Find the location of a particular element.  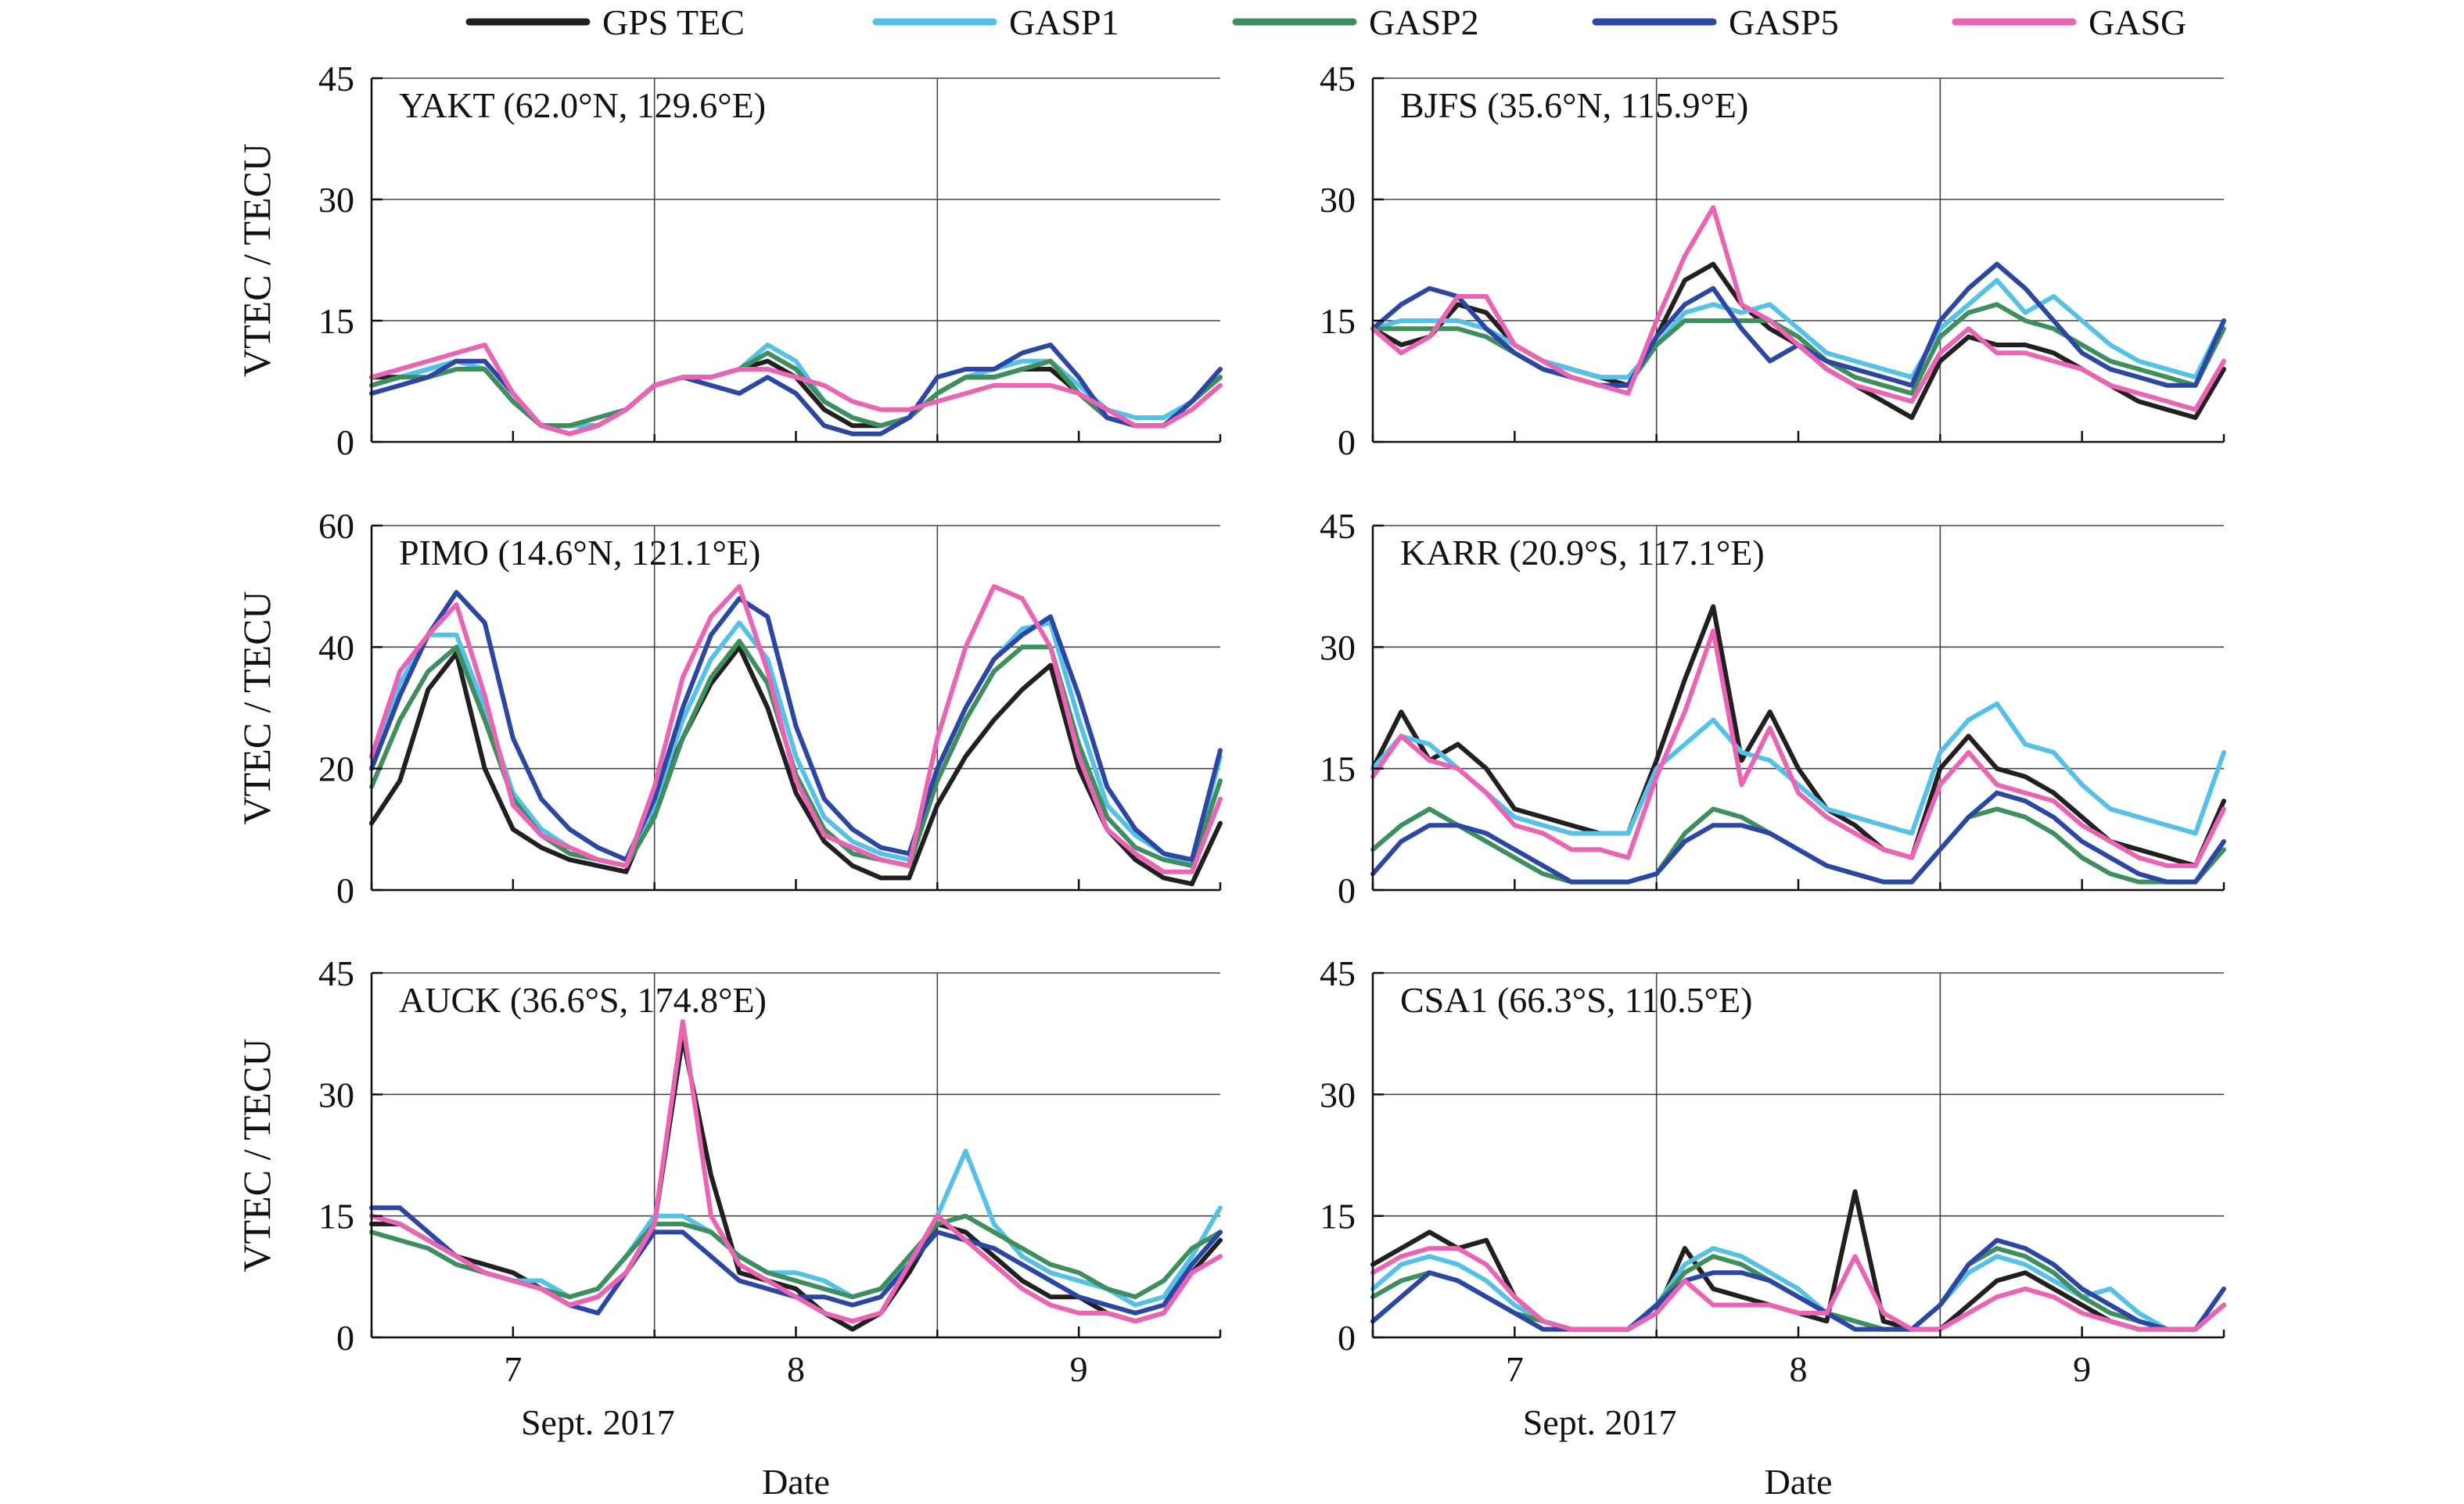

panel-bjfs: 0 15 30 45 BJFS (35.6°N, 115.9°E) is located at coordinates (1773, 260).